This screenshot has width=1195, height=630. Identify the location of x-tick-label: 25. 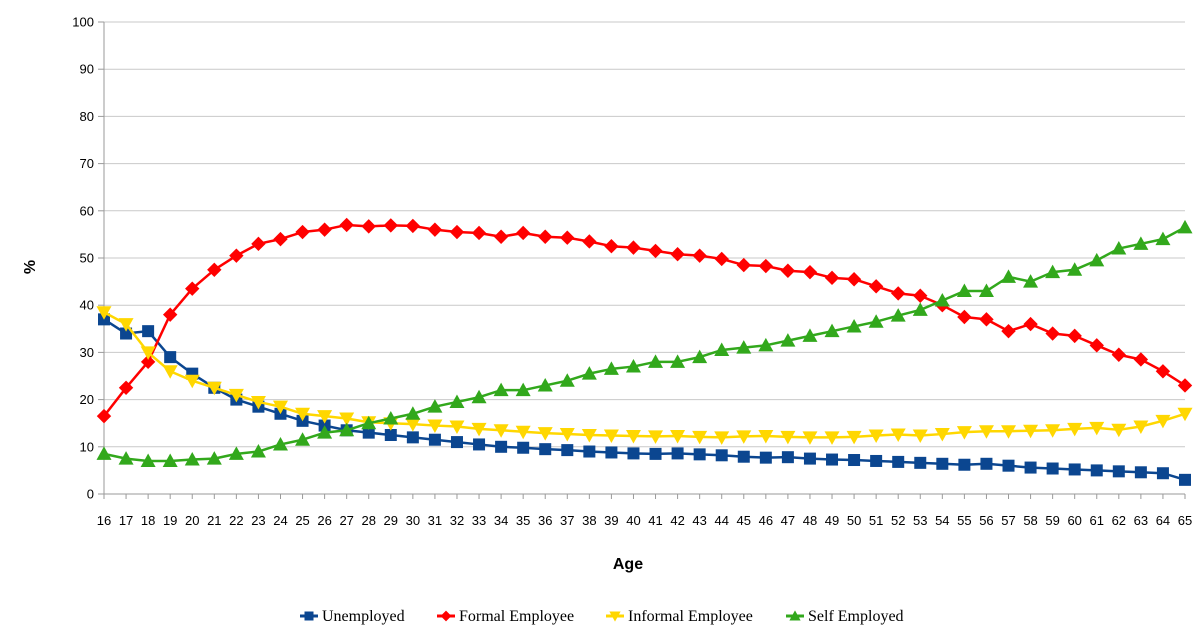
(302, 520).